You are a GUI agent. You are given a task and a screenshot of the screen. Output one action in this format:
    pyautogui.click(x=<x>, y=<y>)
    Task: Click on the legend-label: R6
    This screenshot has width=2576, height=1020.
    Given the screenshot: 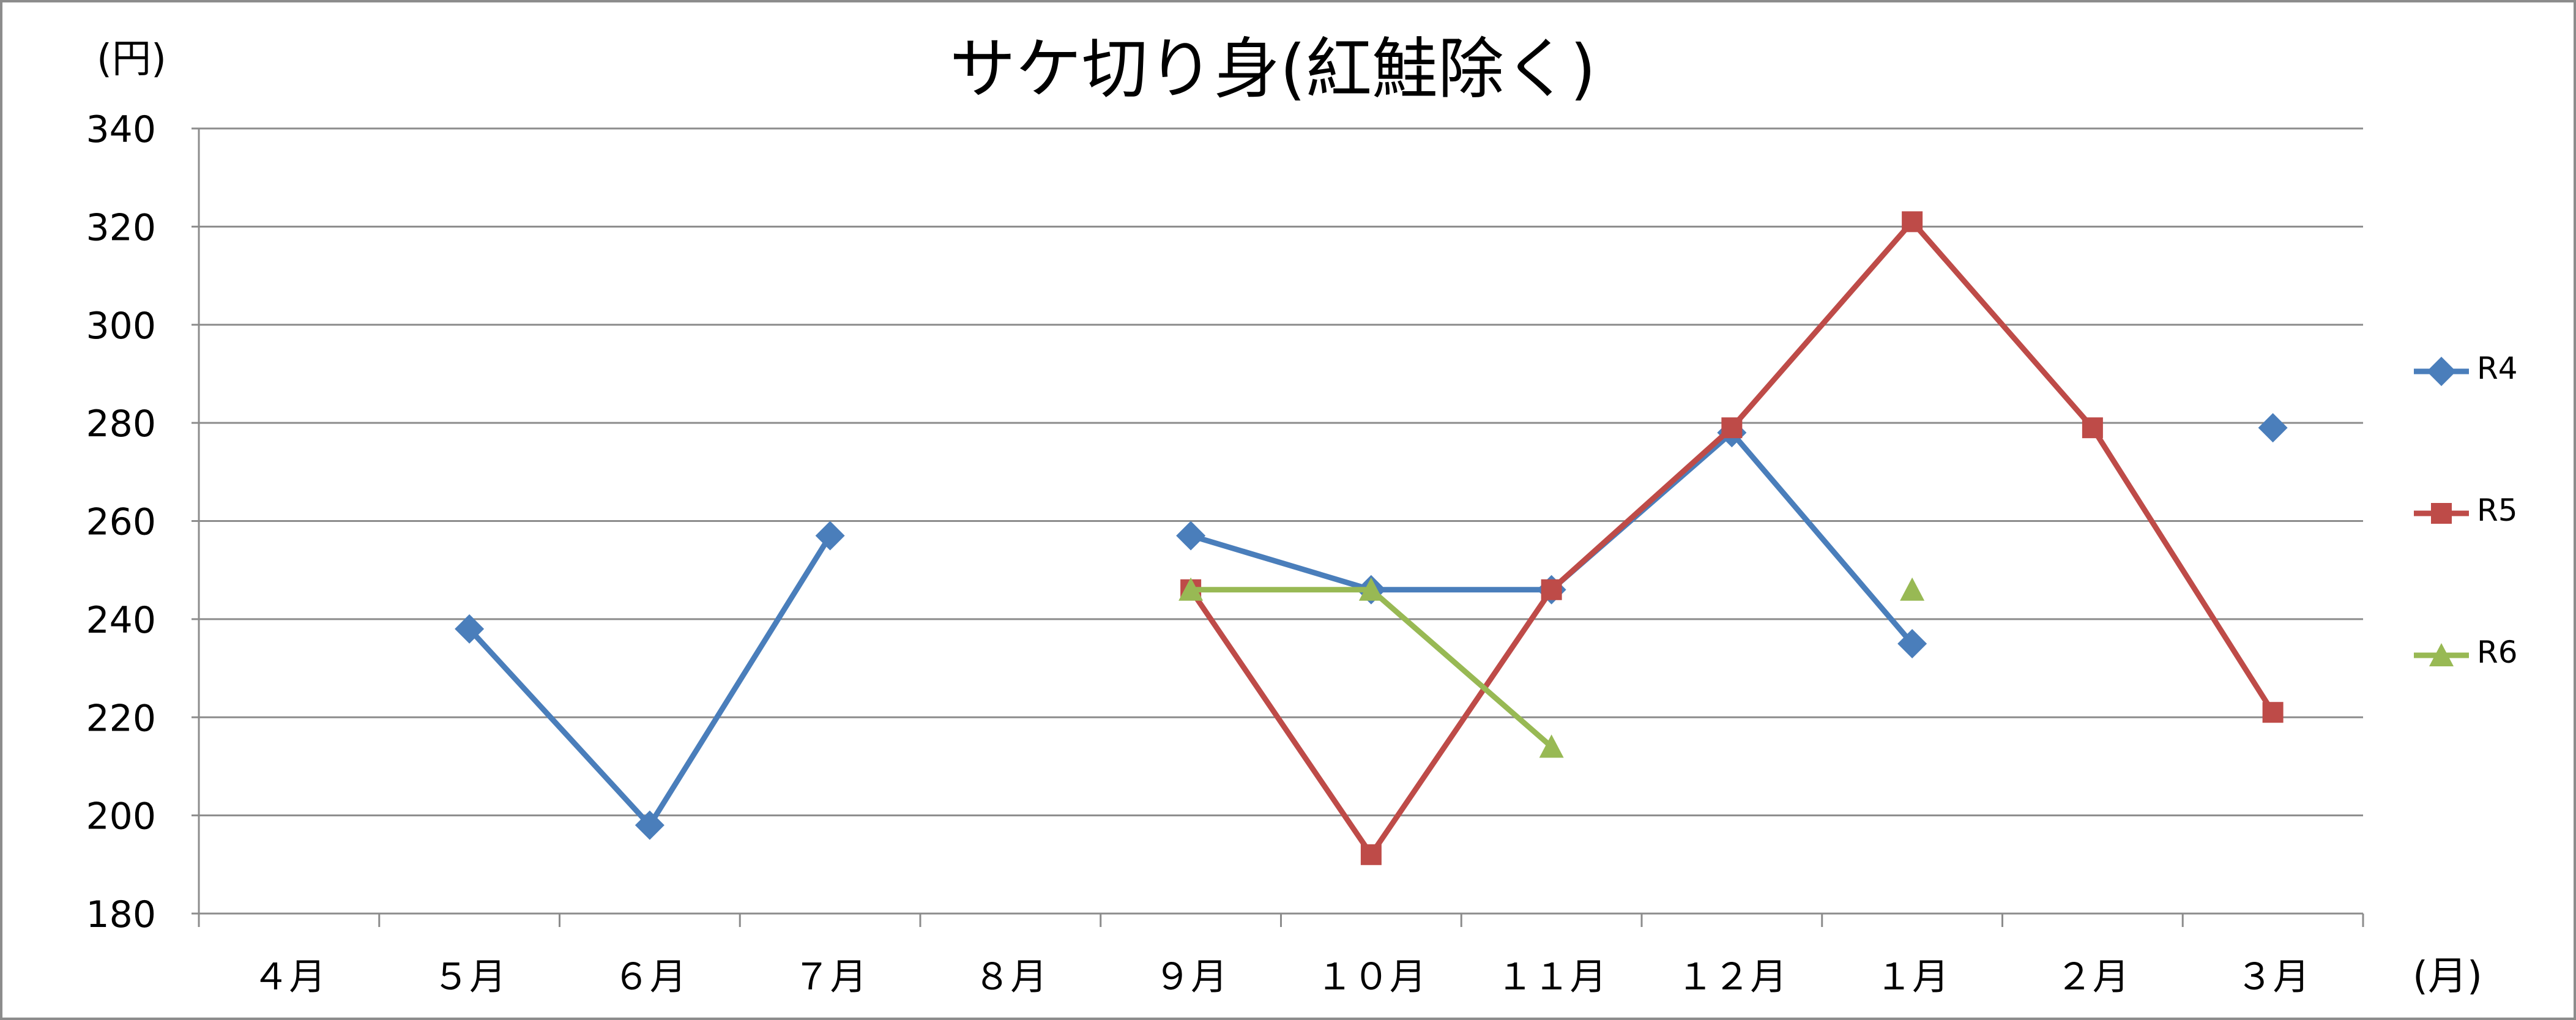 What is the action you would take?
    pyautogui.click(x=2497, y=652)
    